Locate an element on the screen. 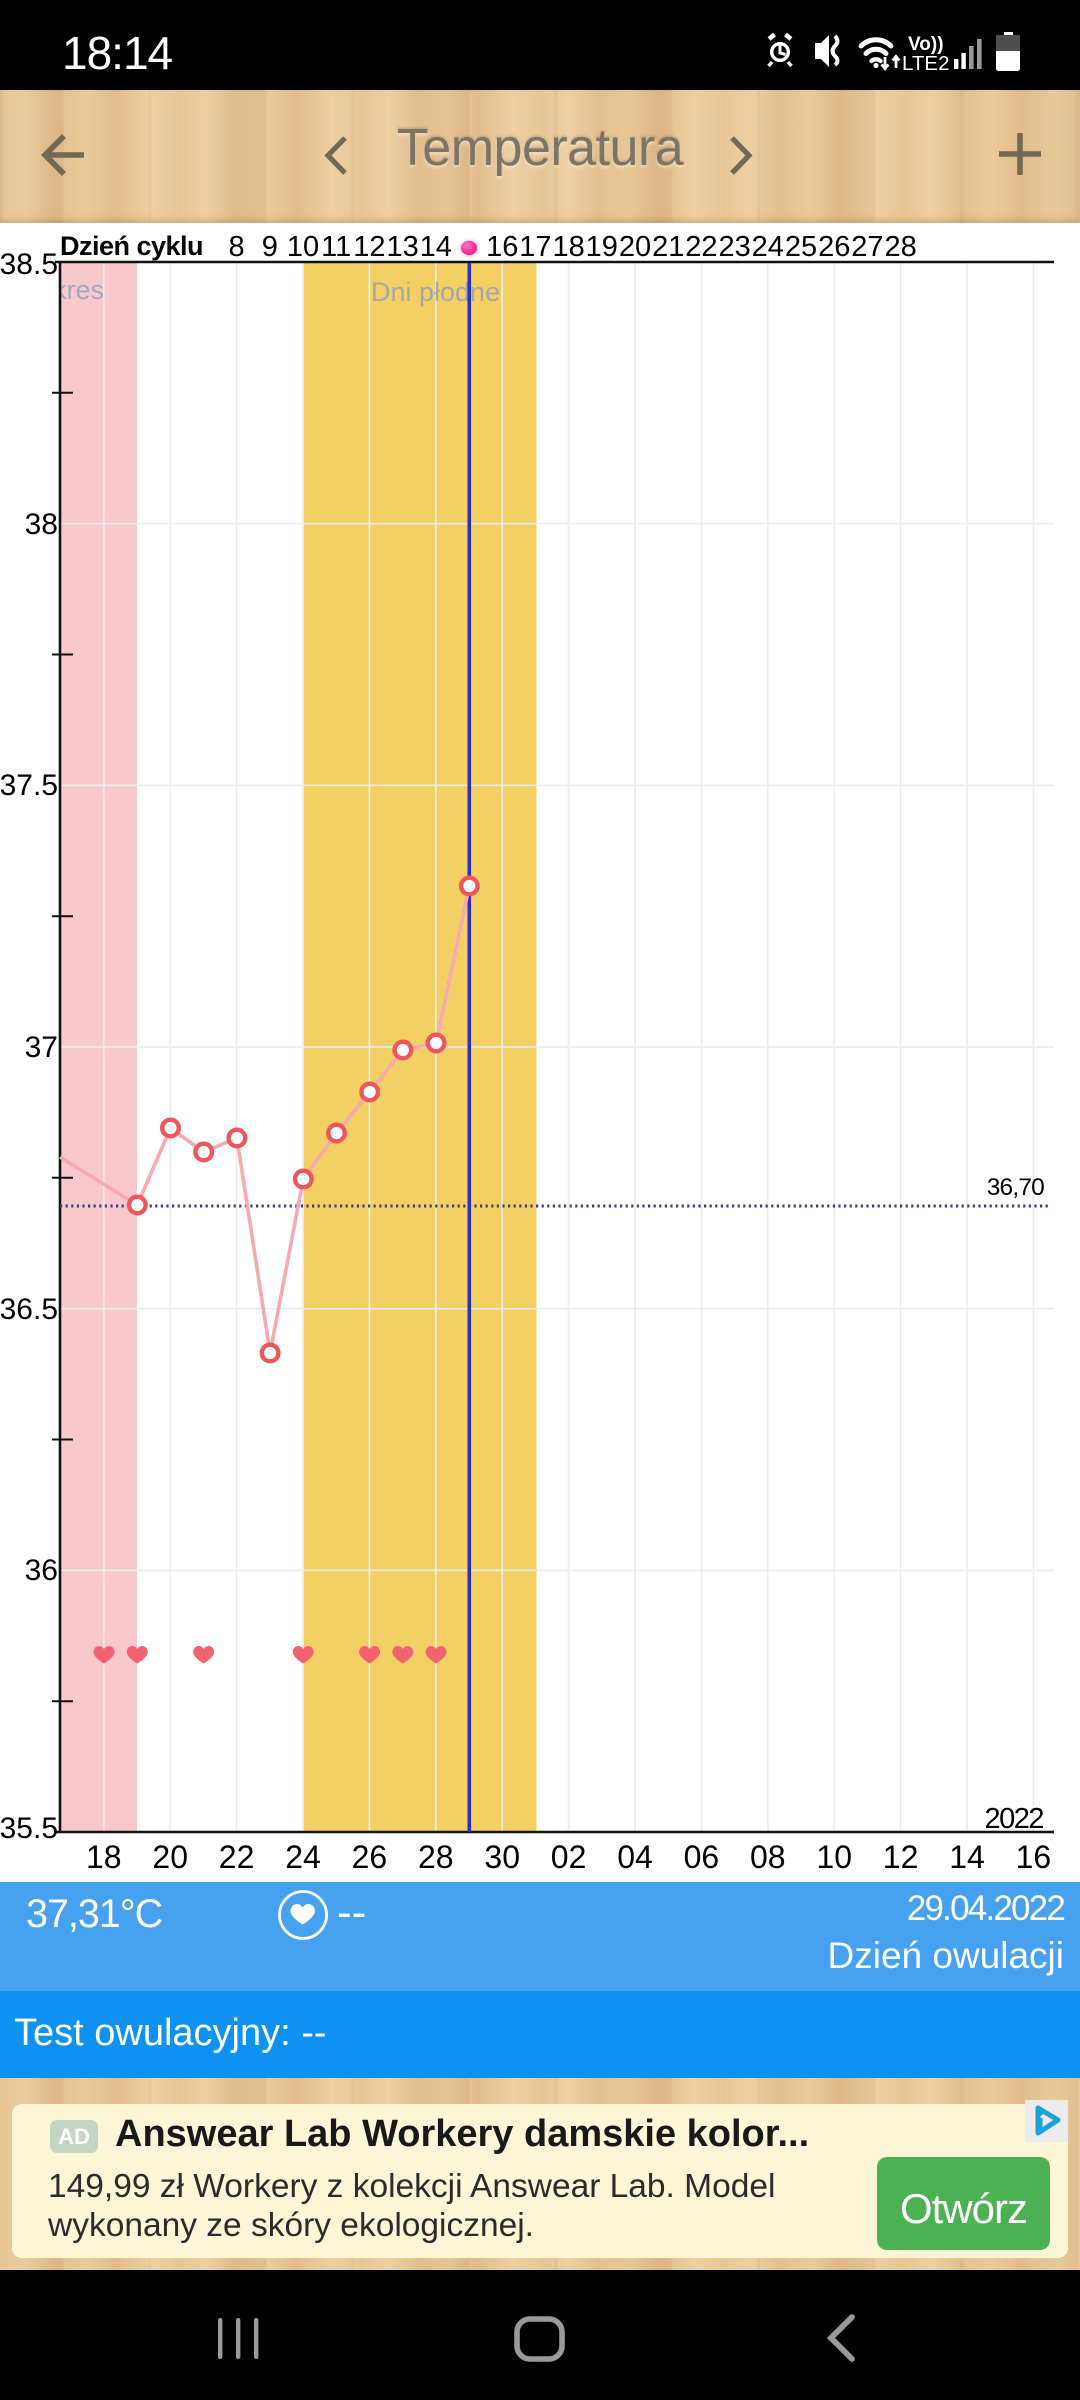  svg-text: Dni płodne is located at coordinates (435, 292).